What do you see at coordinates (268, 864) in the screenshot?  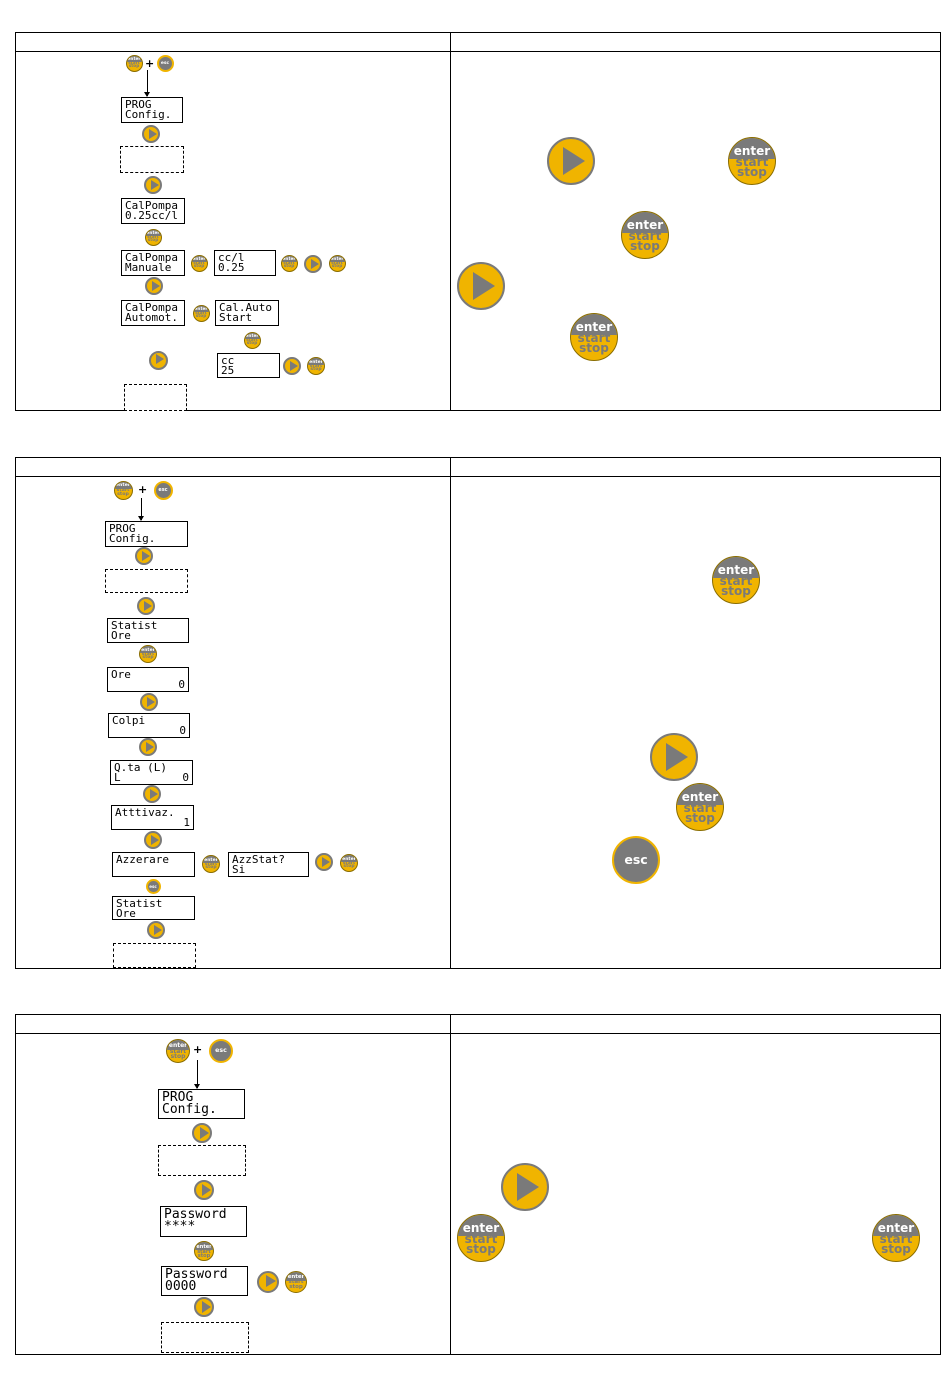 I see `lcd-azzstat: AzzStat? Si` at bounding box center [268, 864].